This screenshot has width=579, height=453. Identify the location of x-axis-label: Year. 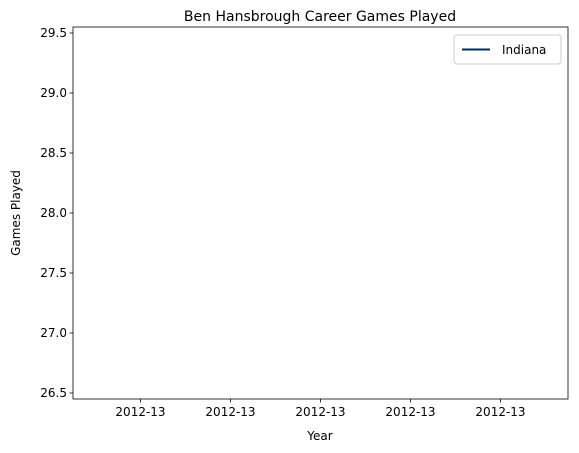
(319, 436).